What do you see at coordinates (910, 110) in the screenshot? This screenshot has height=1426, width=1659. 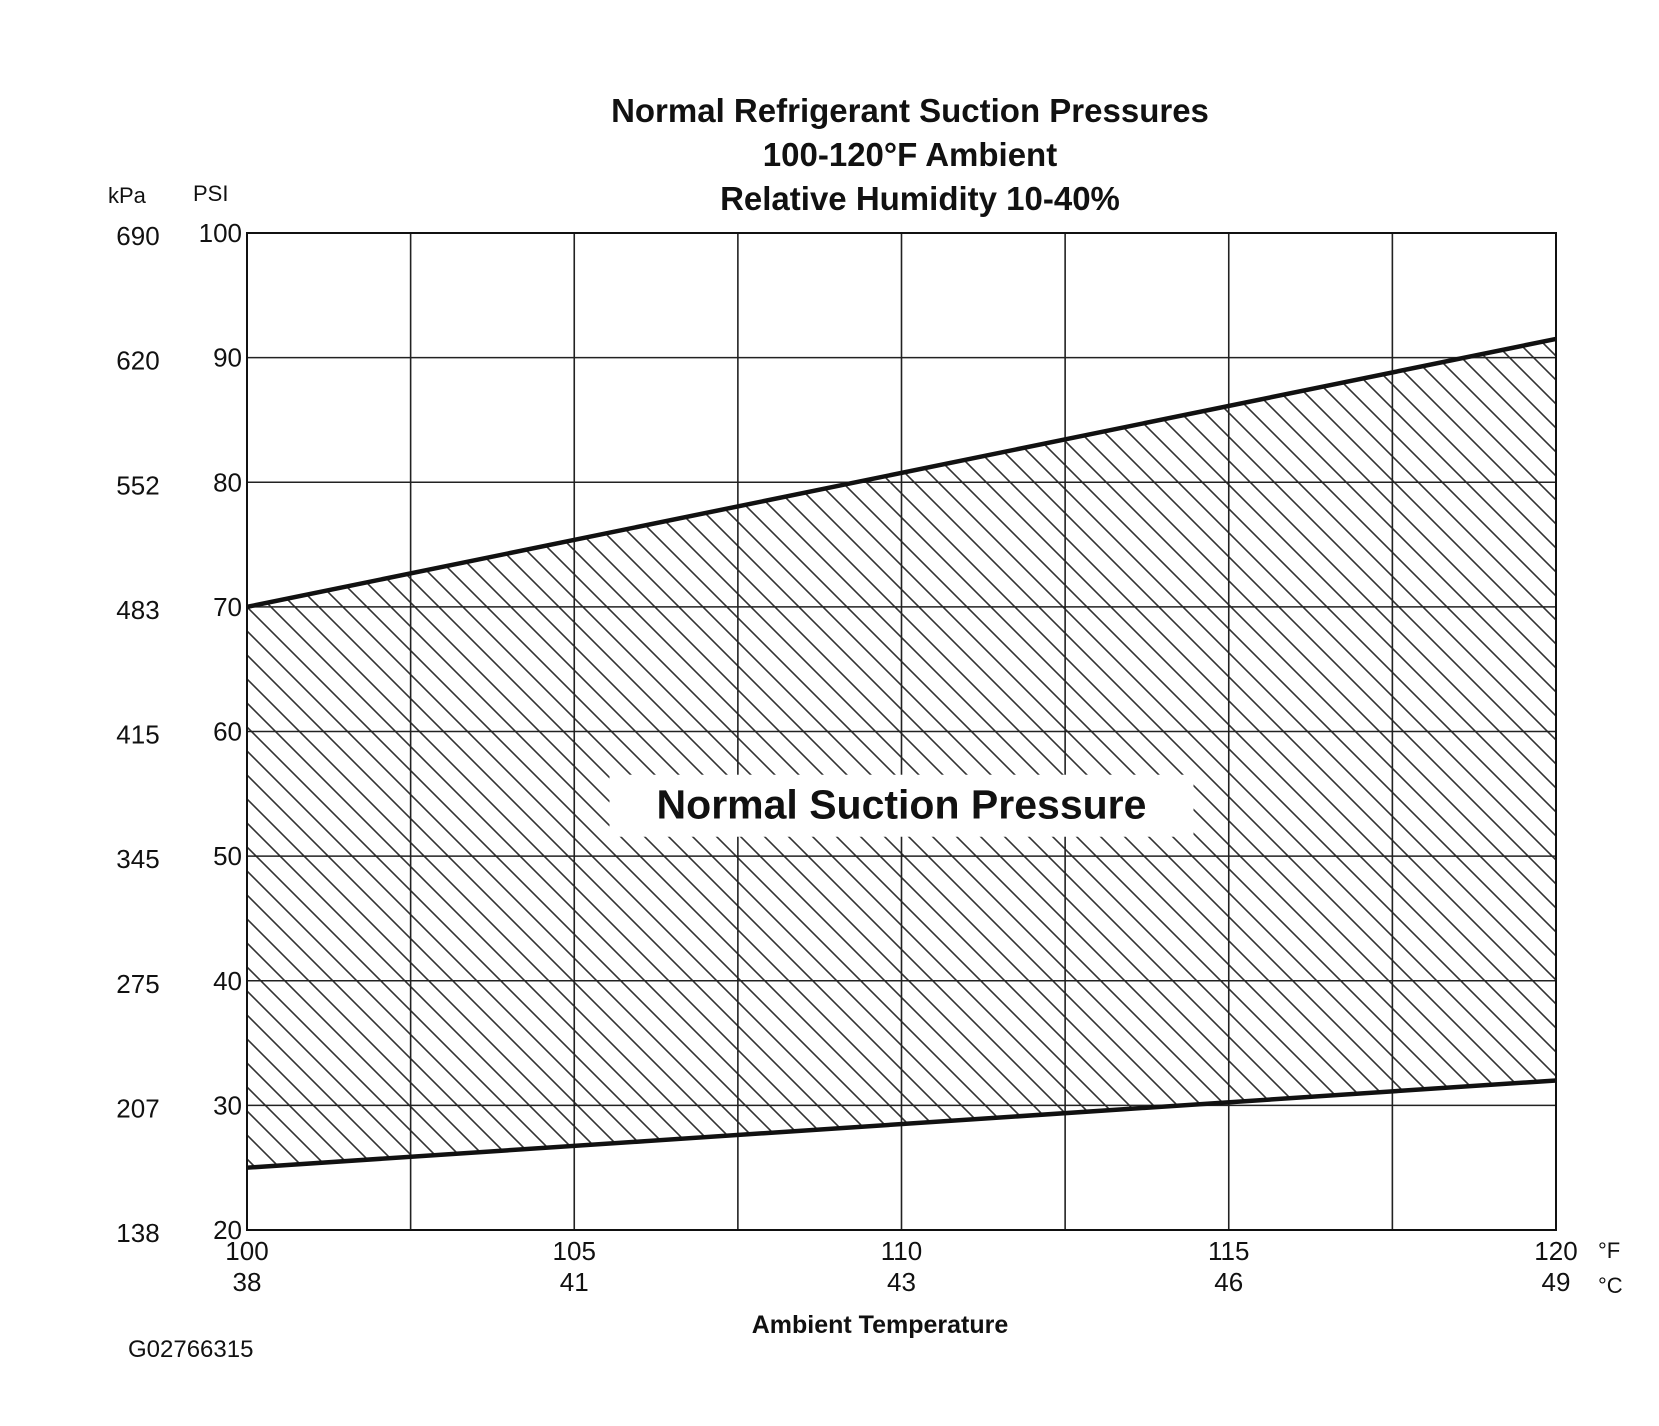 I see `chart-title-line-1: Normal Refrigerant Suction Pressures` at bounding box center [910, 110].